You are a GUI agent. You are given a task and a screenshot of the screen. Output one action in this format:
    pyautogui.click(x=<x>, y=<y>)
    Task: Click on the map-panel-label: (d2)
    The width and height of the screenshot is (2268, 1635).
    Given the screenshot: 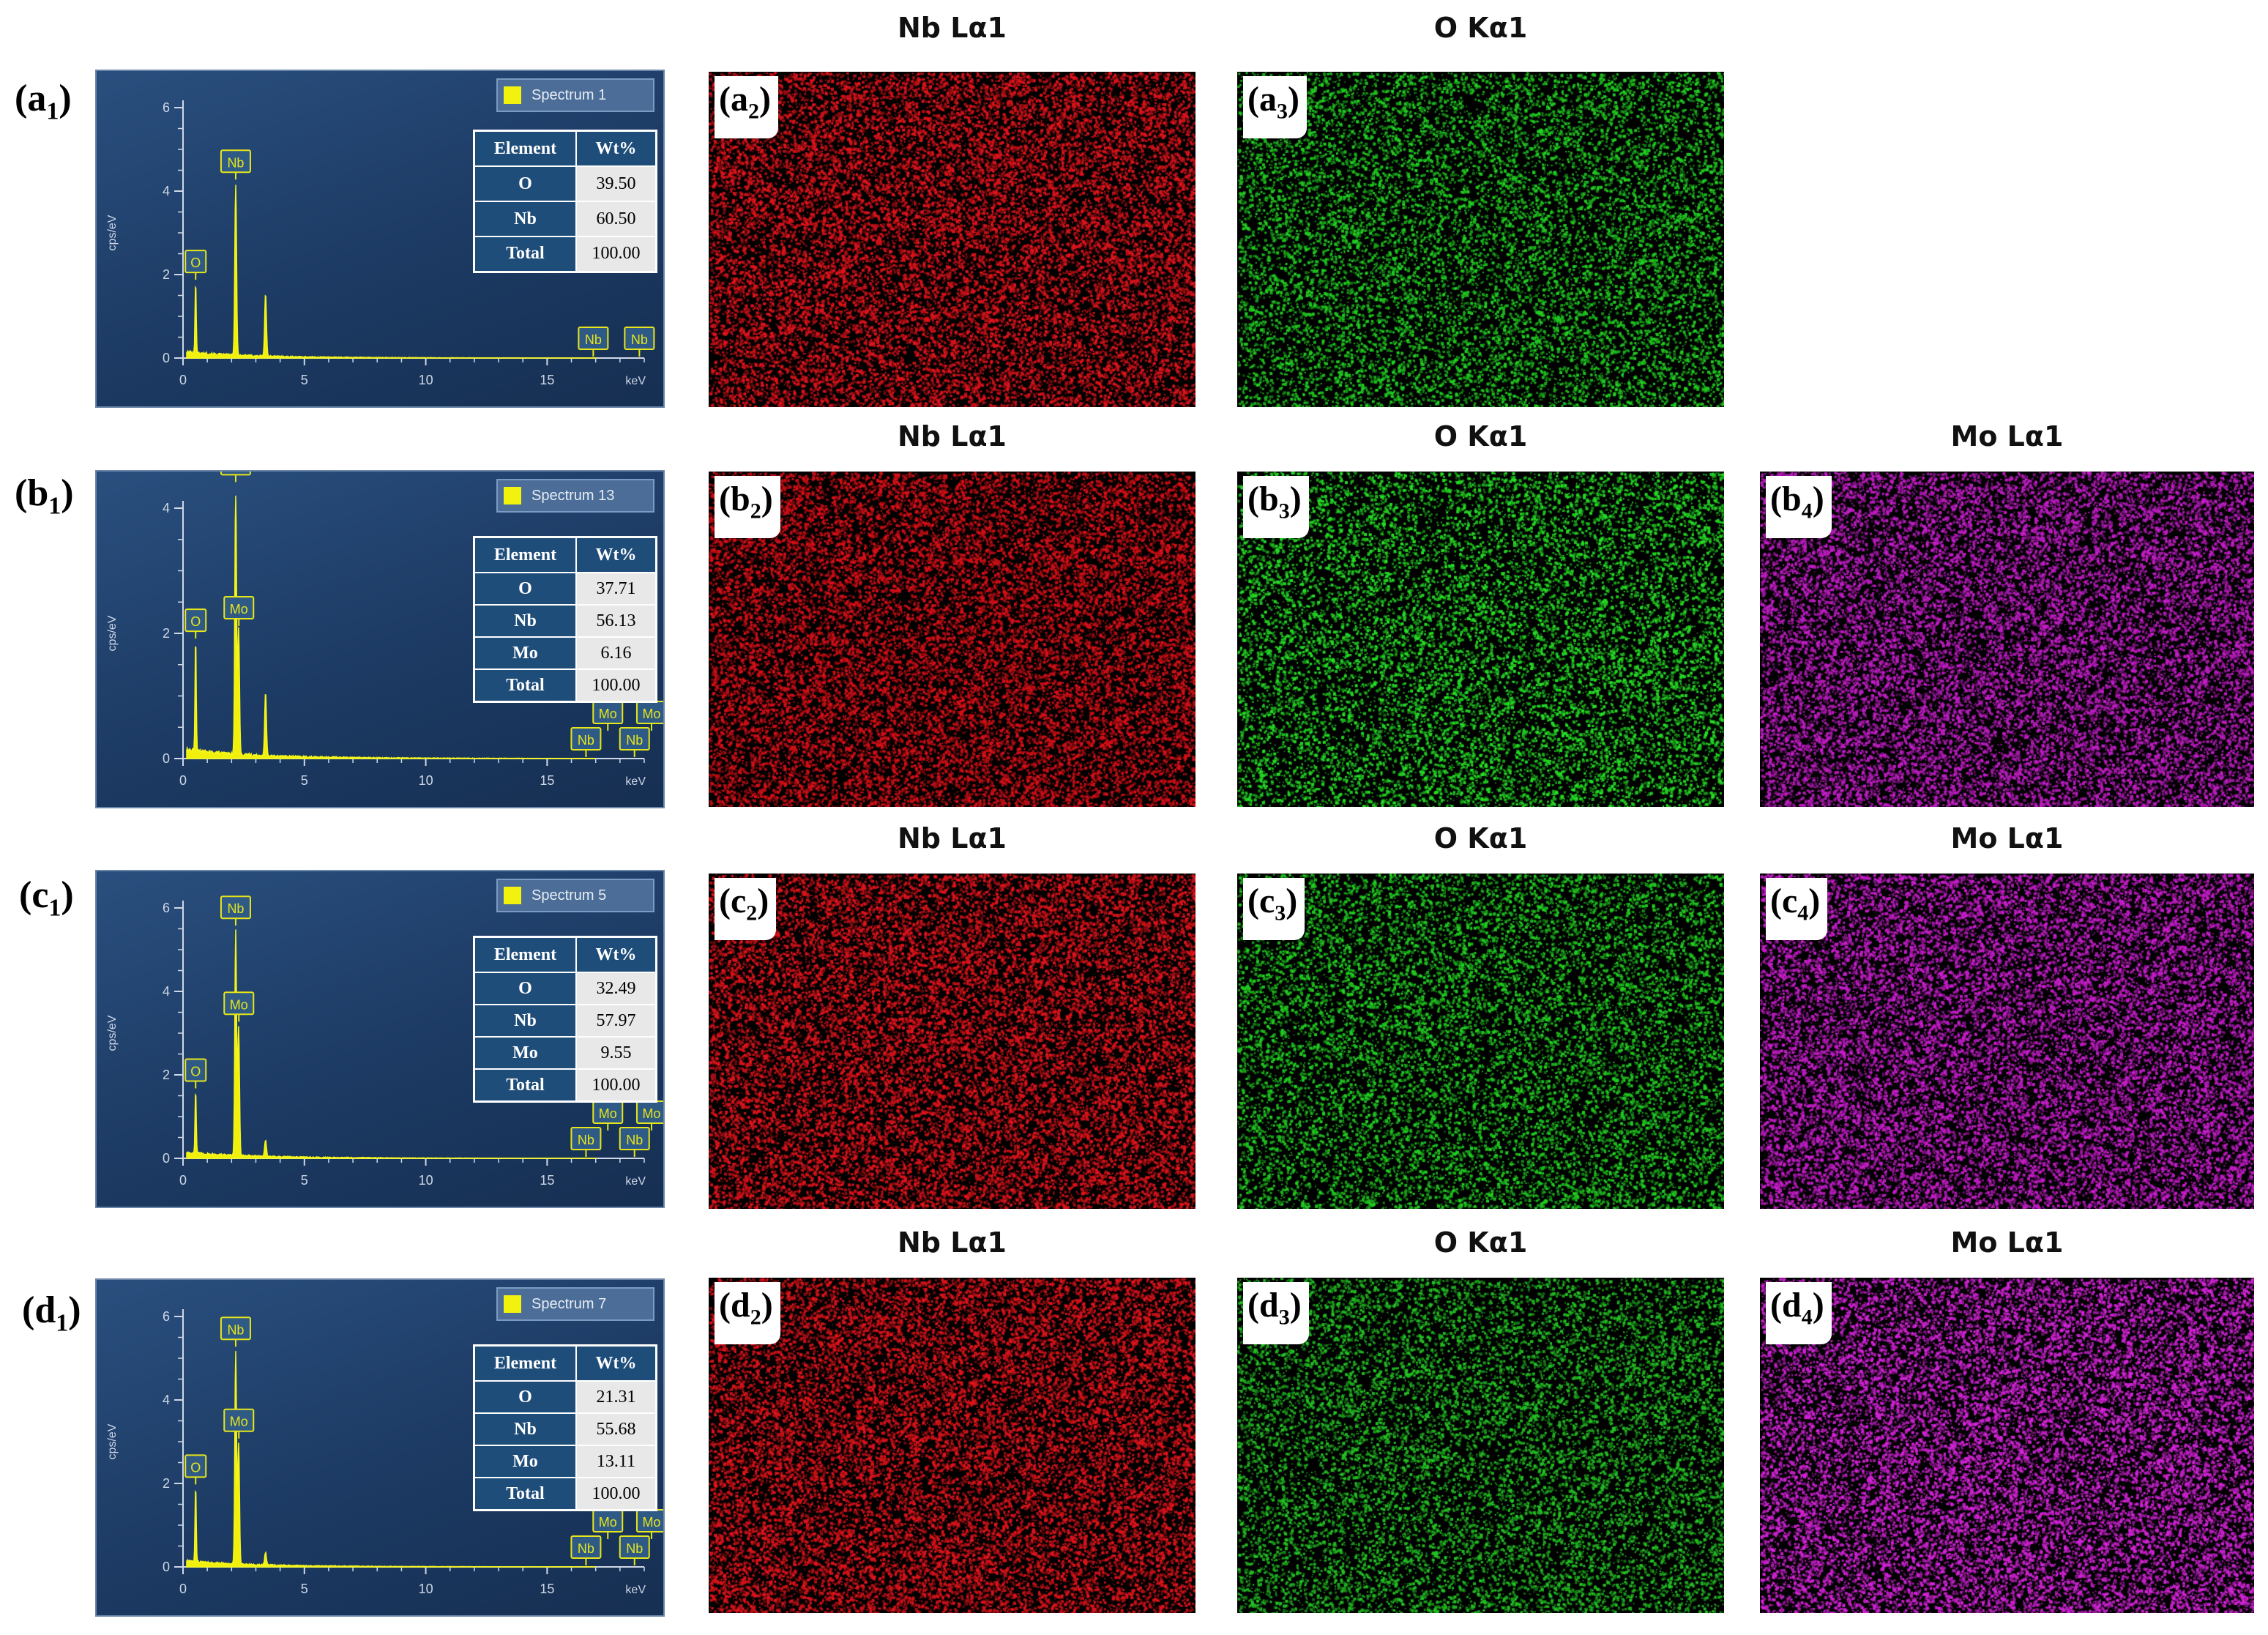 What is the action you would take?
    pyautogui.click(x=748, y=1313)
    